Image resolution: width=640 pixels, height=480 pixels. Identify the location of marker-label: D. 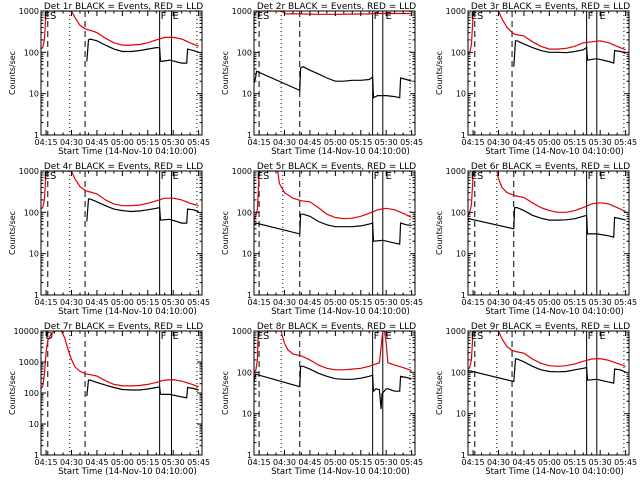
(49, 336).